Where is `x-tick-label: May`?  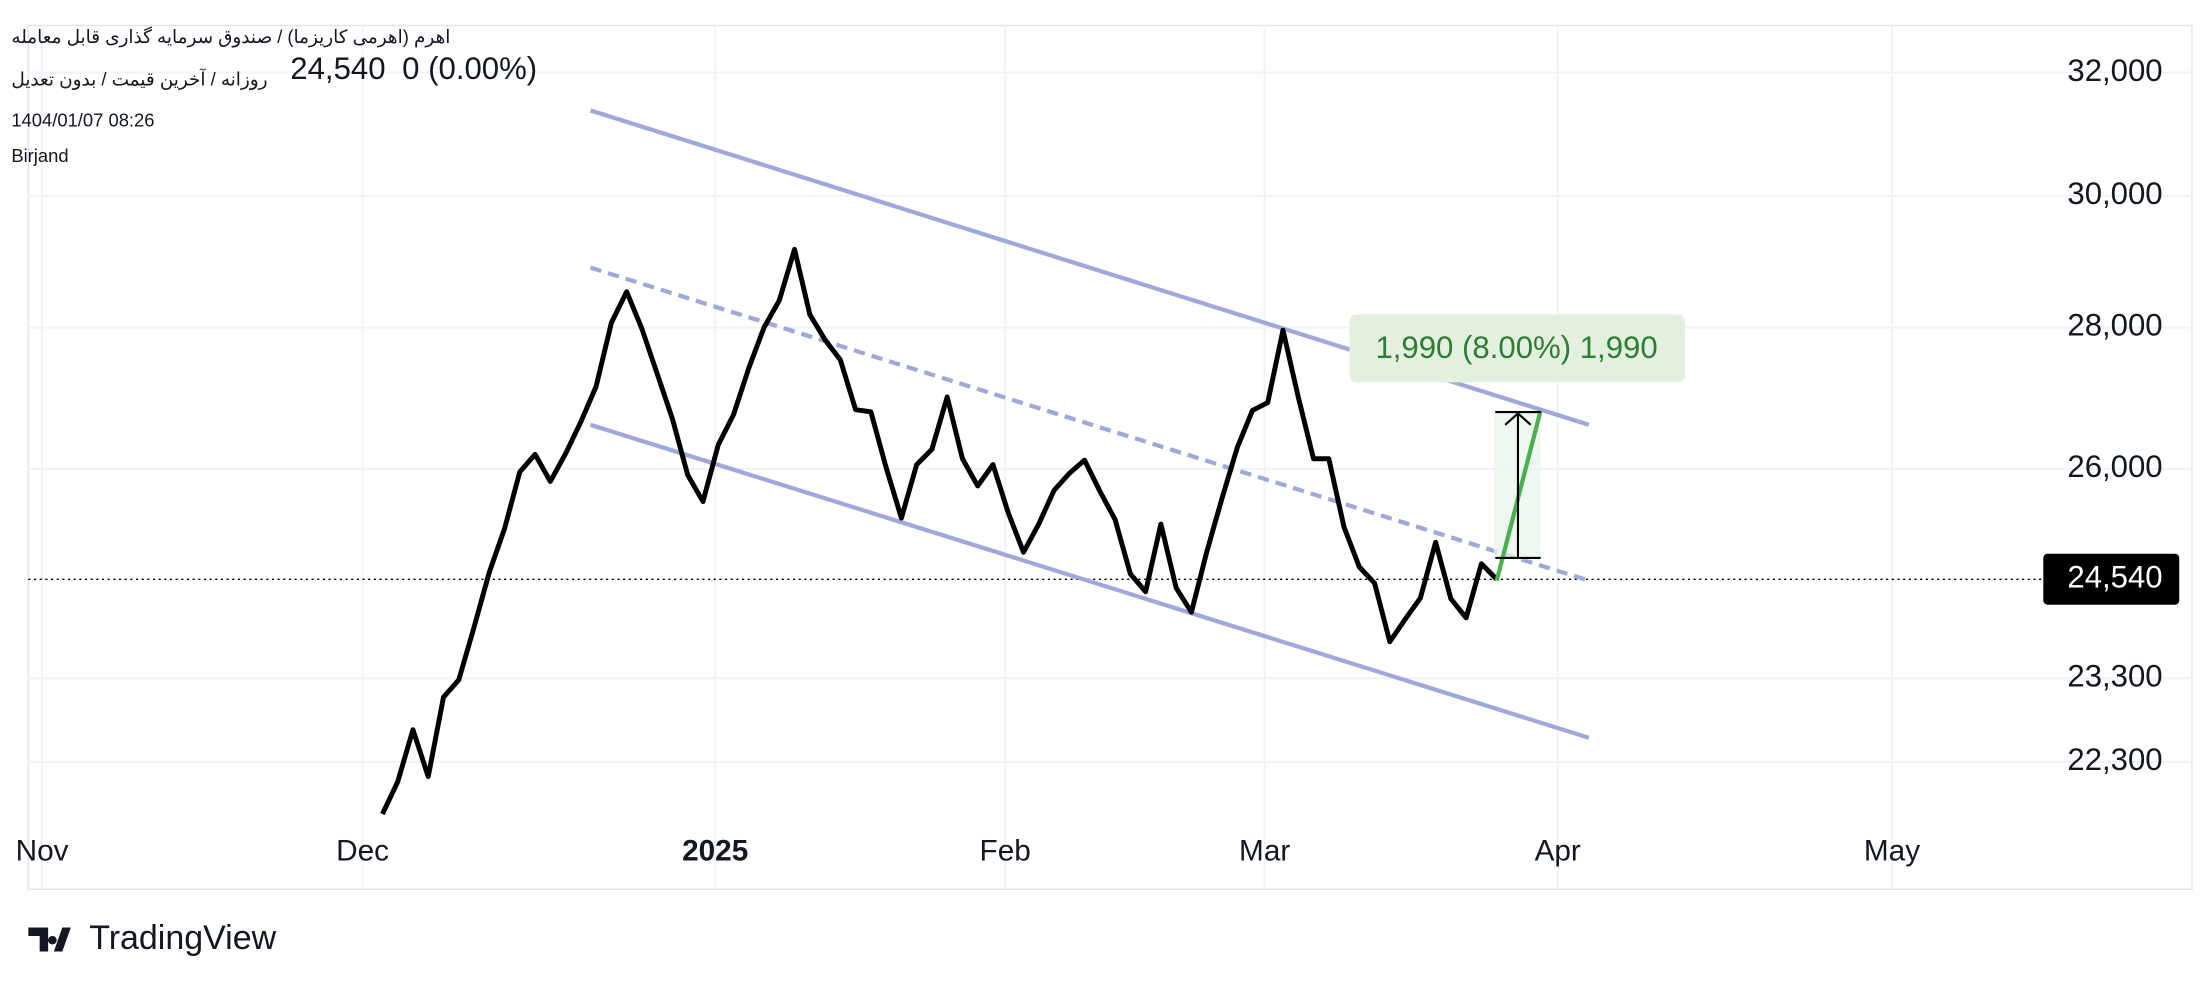
x-tick-label: May is located at coordinates (1892, 850).